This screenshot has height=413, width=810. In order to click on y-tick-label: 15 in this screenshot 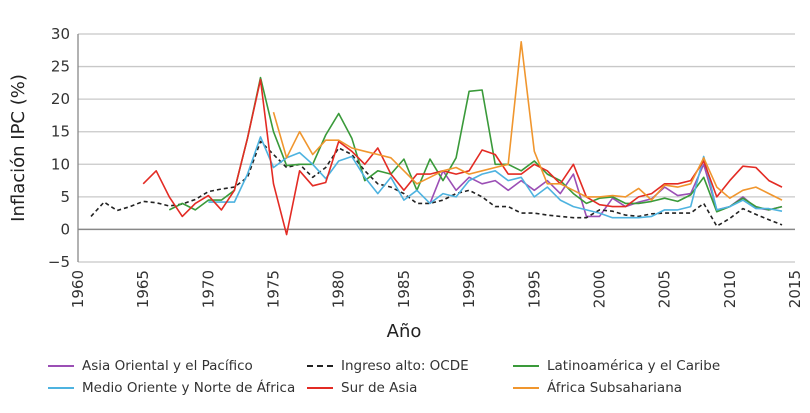, I will do `click(60, 132)`.